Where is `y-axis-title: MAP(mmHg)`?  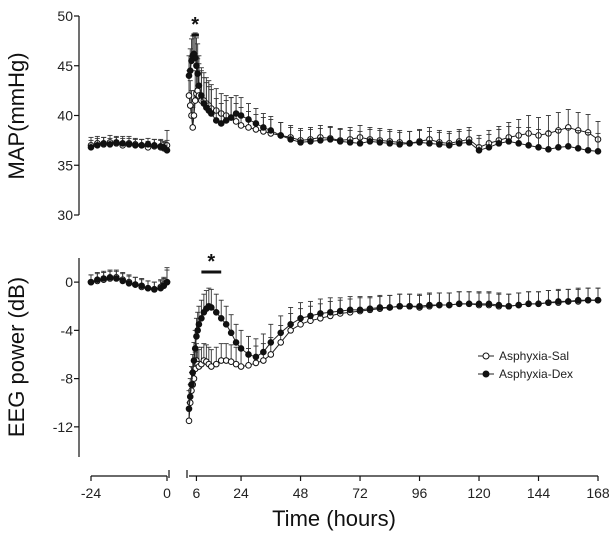
y-axis-title: MAP(mmHg) is located at coordinates (16, 115).